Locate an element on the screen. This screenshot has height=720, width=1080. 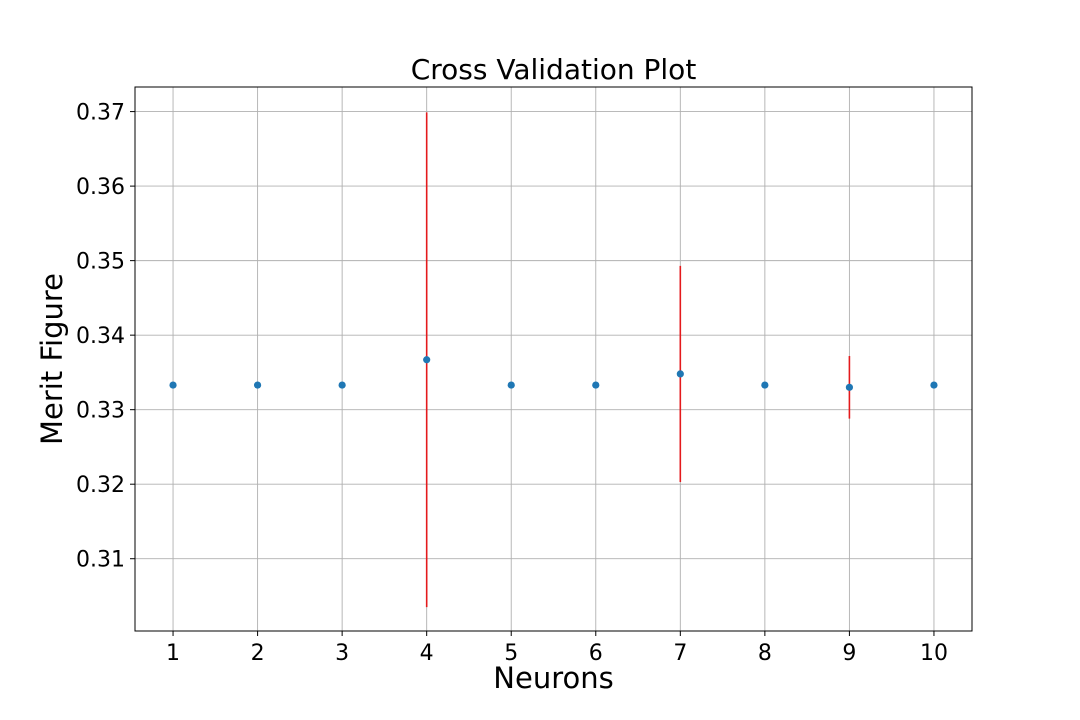
y-tick-label: 0.31 is located at coordinates (100, 560).